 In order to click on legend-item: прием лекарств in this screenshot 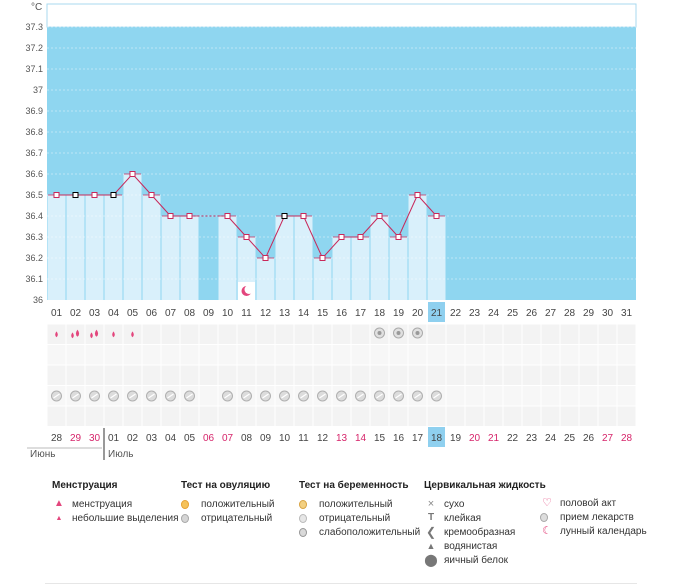, I will do `click(593, 517)`.